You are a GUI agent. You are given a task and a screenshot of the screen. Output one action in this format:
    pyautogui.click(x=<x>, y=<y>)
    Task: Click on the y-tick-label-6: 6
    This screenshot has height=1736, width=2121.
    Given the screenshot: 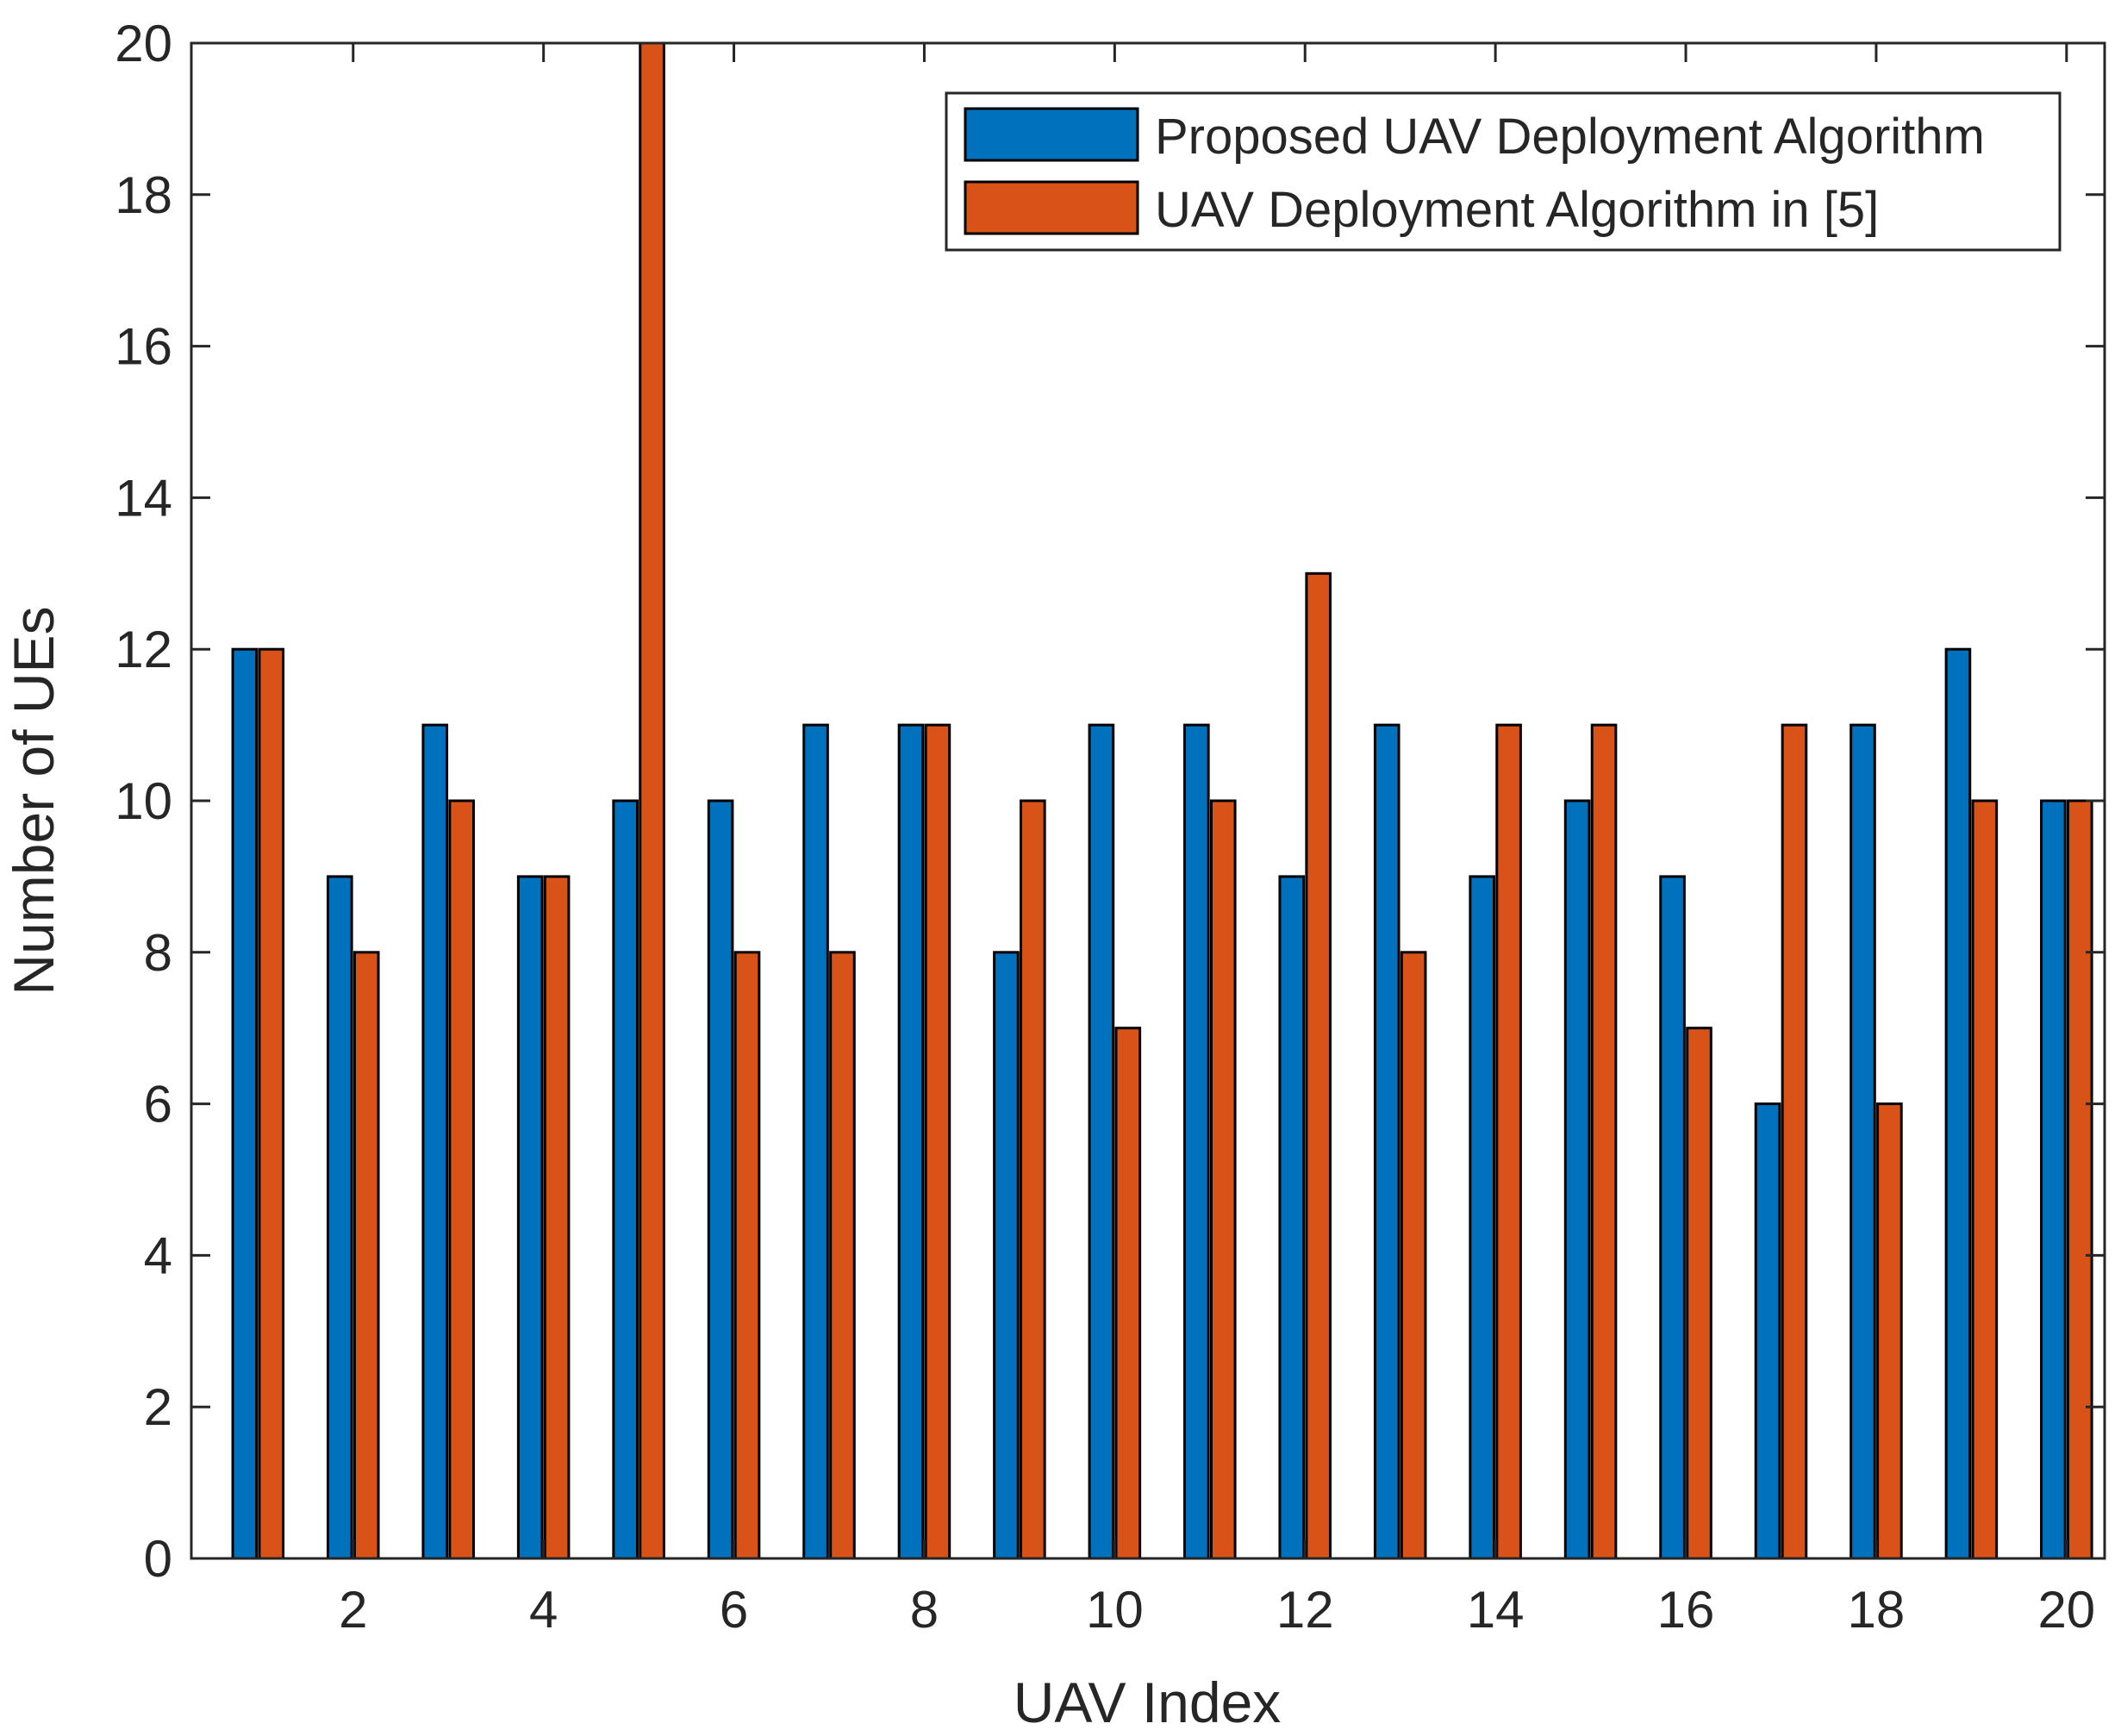 What is the action you would take?
    pyautogui.click(x=158, y=1104)
    